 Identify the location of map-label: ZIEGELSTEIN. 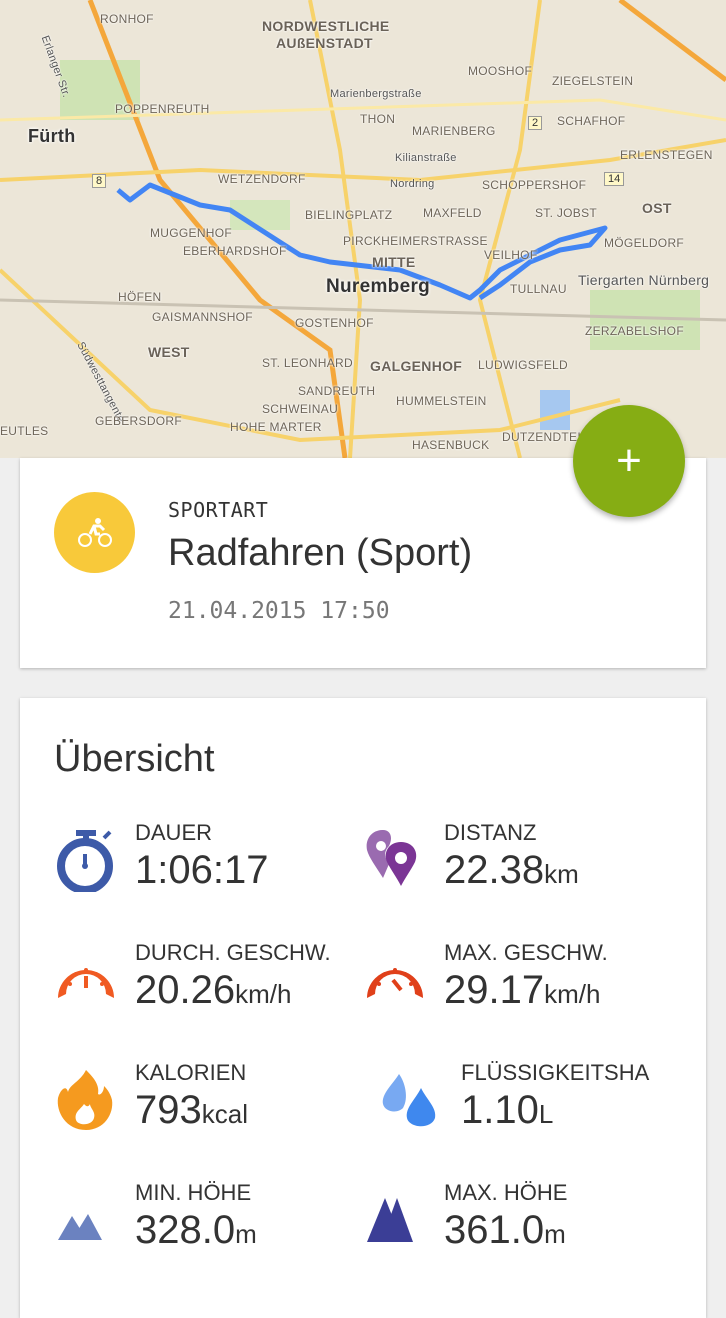
(593, 81).